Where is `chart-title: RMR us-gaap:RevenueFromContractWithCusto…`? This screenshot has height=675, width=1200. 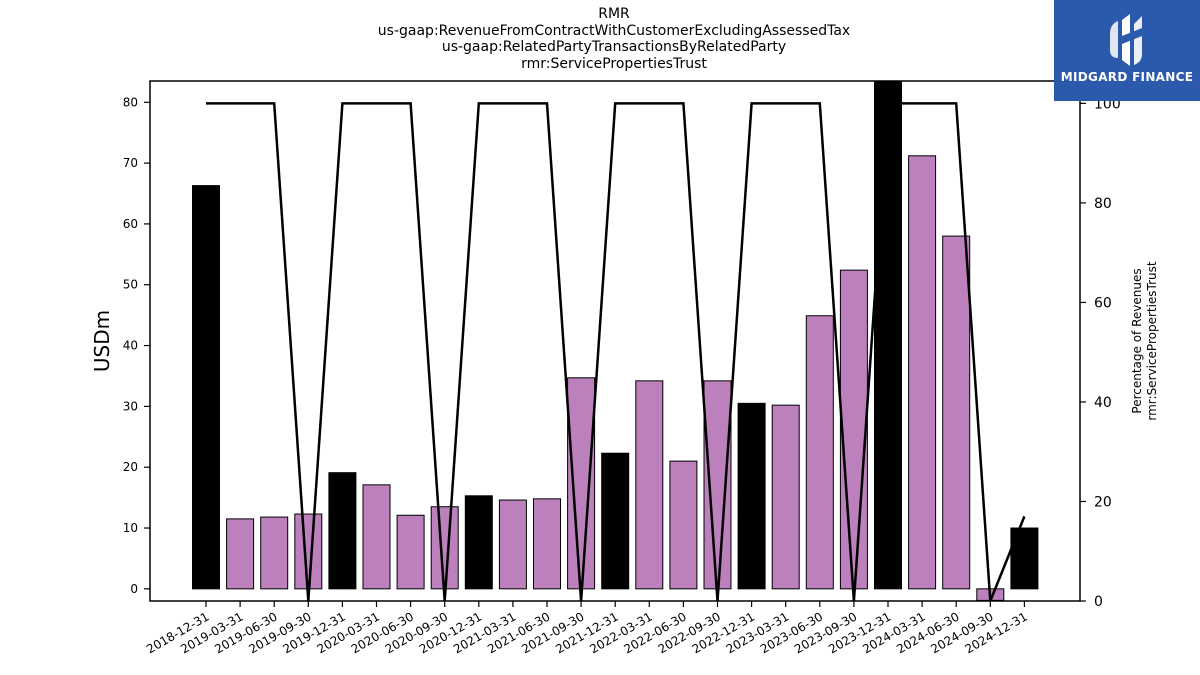
chart-title: RMR us-gaap:RevenueFromContractWithCusto… is located at coordinates (614, 39).